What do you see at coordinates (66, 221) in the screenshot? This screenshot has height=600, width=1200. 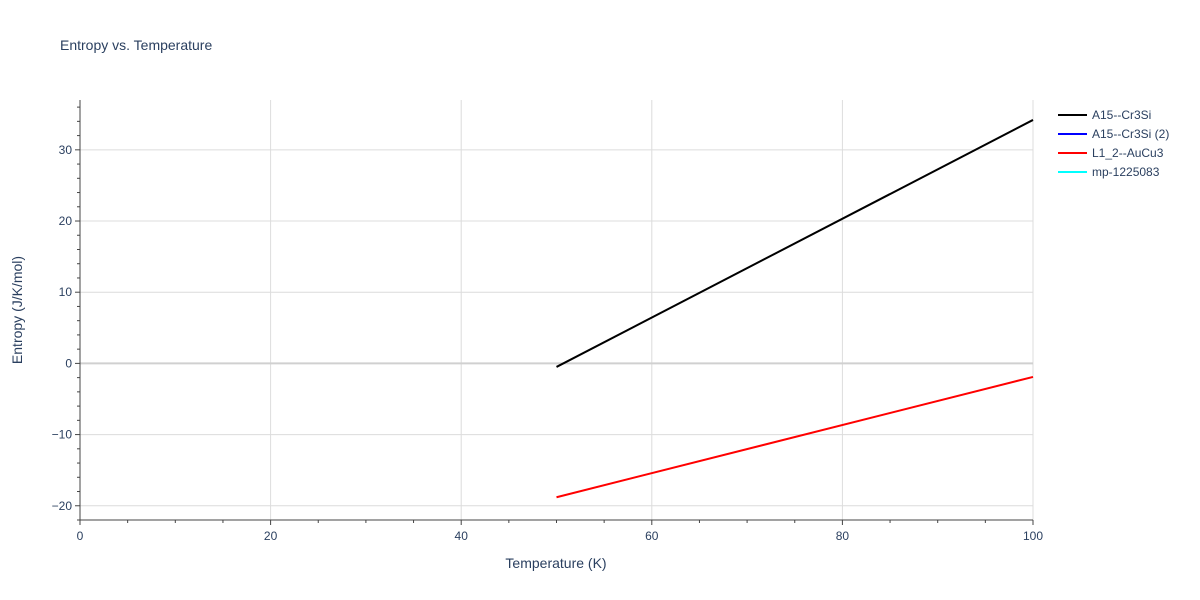 I see `y-tick-label: 20` at bounding box center [66, 221].